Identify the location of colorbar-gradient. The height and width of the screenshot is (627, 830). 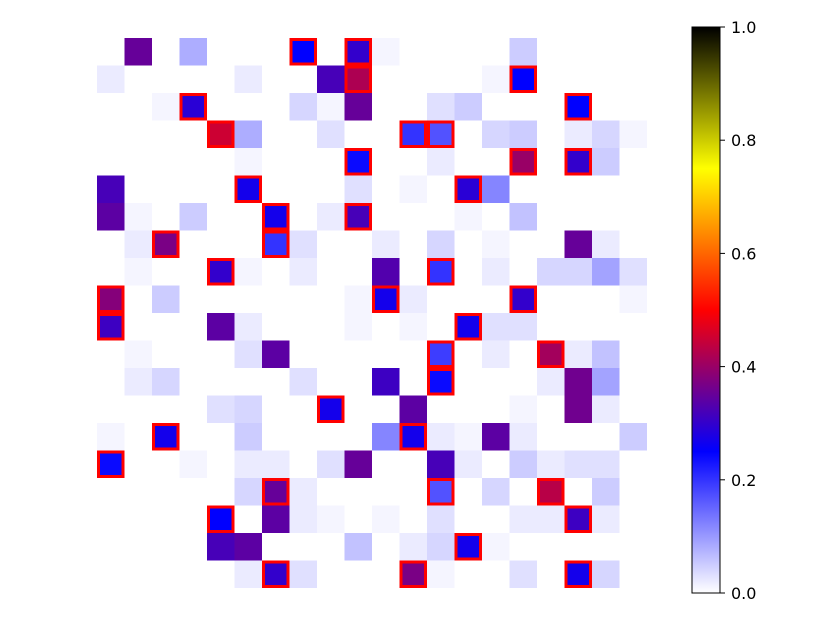
(706, 310).